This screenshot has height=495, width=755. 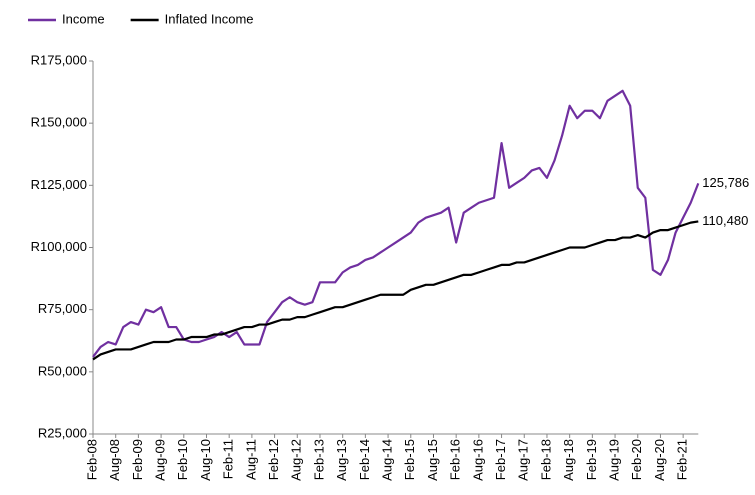 I want to click on x-tick-label: Aug-15, so click(x=432, y=460).